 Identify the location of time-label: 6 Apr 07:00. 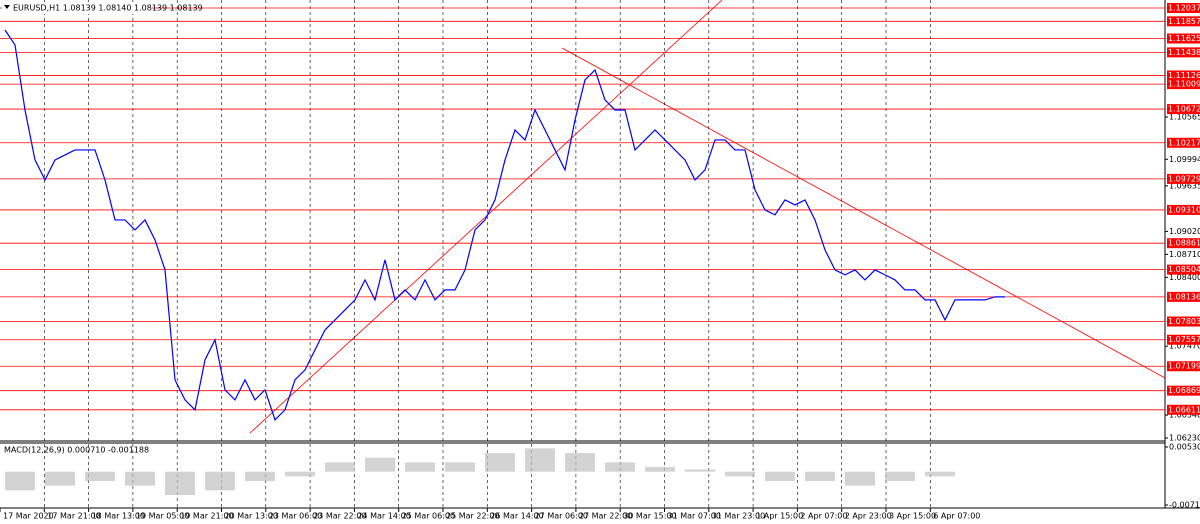
(956, 516).